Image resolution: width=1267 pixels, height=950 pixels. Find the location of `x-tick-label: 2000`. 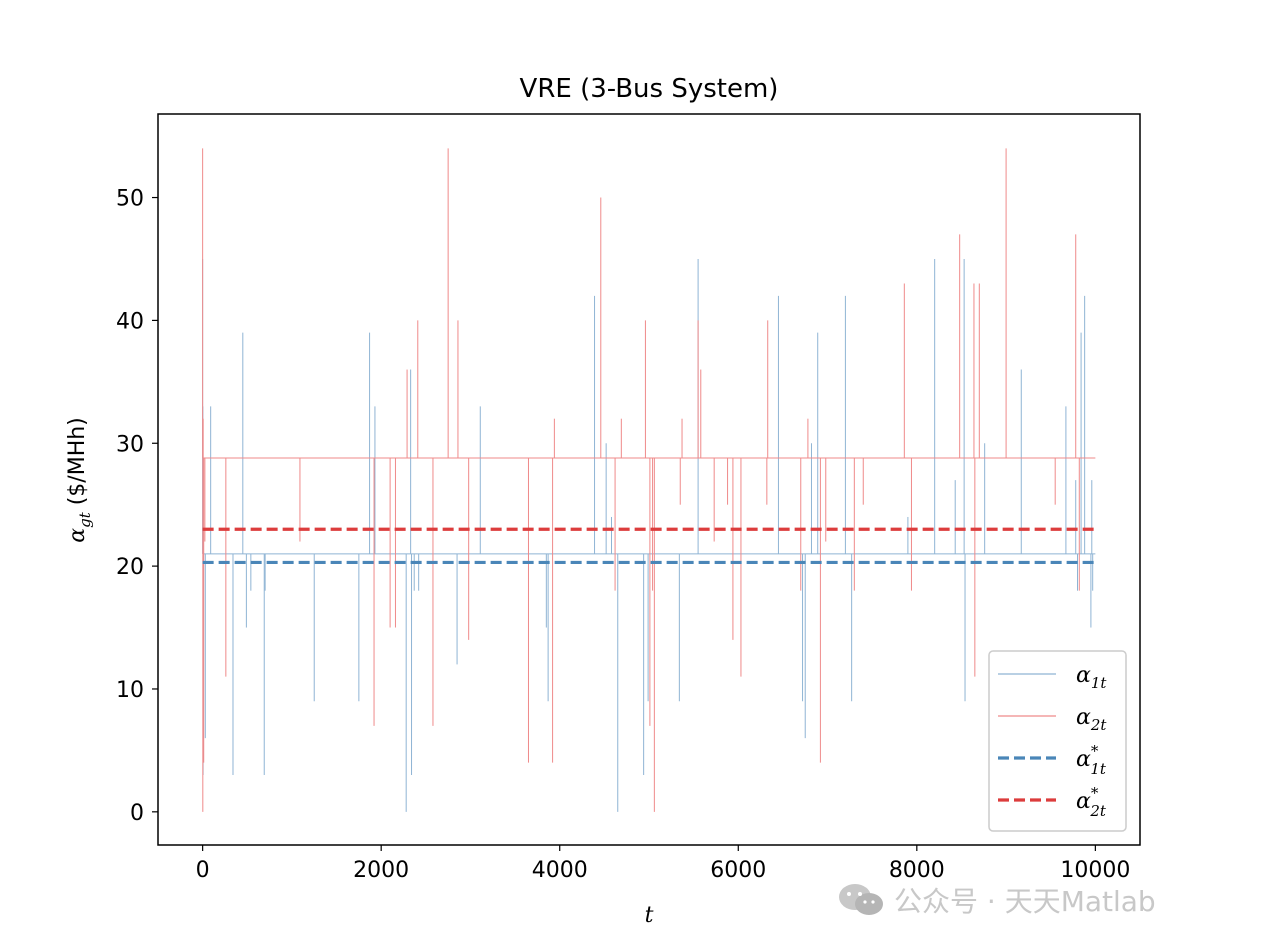

x-tick-label: 2000 is located at coordinates (381, 870).